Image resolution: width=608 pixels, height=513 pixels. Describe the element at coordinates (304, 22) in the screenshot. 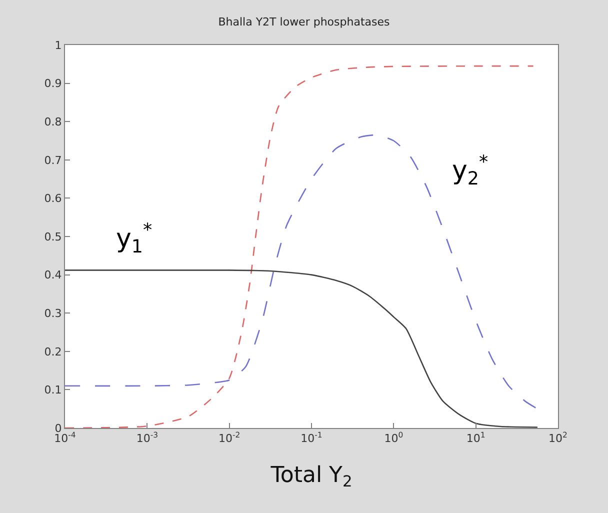

I see `chart-title: Bhalla Y2T lower phosphatases` at that location.